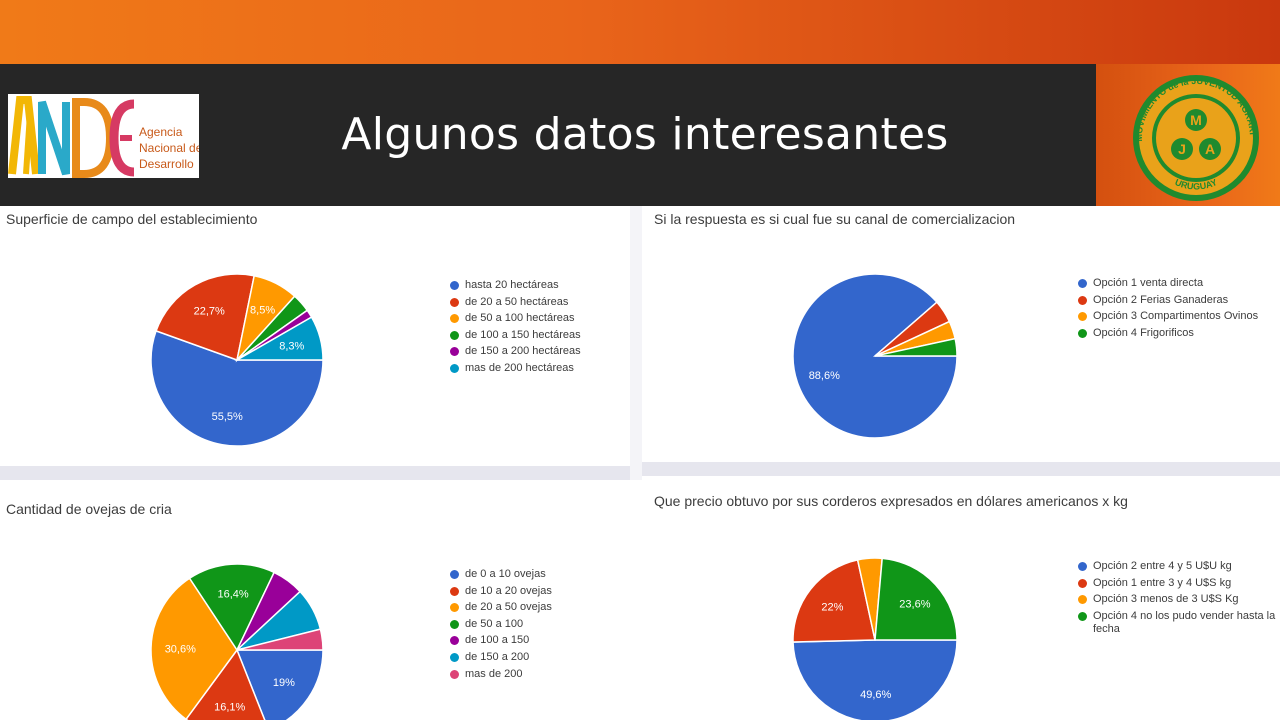 This screenshot has width=1280, height=720. What do you see at coordinates (494, 673) in the screenshot?
I see `legend-label: mas de 200` at bounding box center [494, 673].